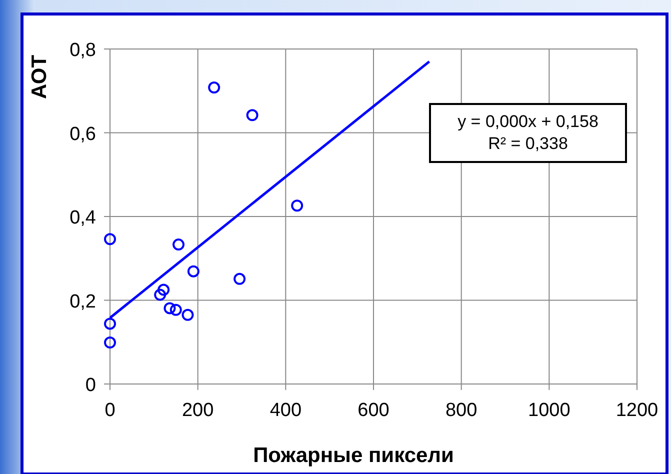  What do you see at coordinates (198, 410) in the screenshot?
I see `x-tick-label: 200` at bounding box center [198, 410].